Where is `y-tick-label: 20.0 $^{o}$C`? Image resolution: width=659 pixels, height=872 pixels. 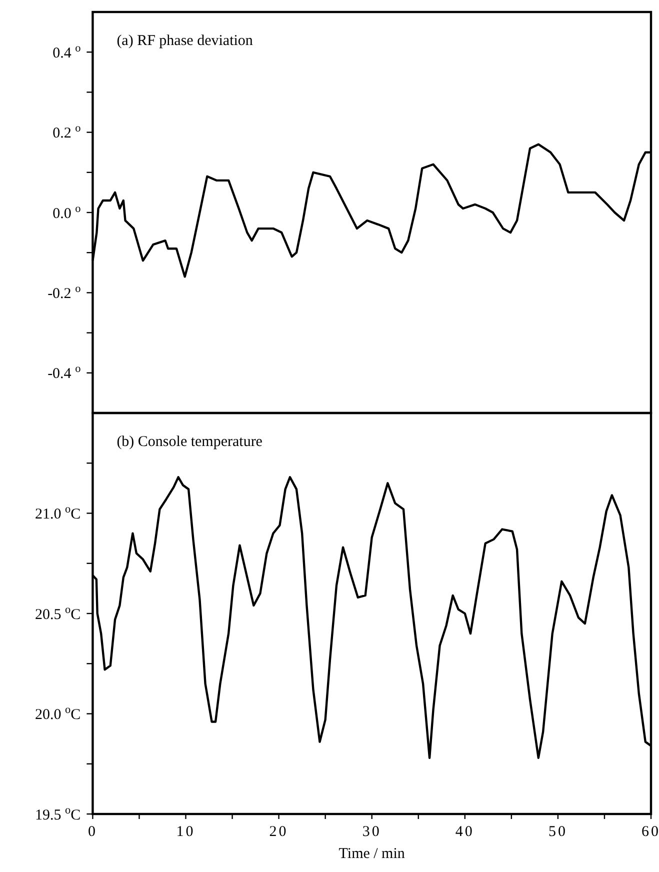
y-tick-label: 20.0 $^{o}$C is located at coordinates (58, 713).